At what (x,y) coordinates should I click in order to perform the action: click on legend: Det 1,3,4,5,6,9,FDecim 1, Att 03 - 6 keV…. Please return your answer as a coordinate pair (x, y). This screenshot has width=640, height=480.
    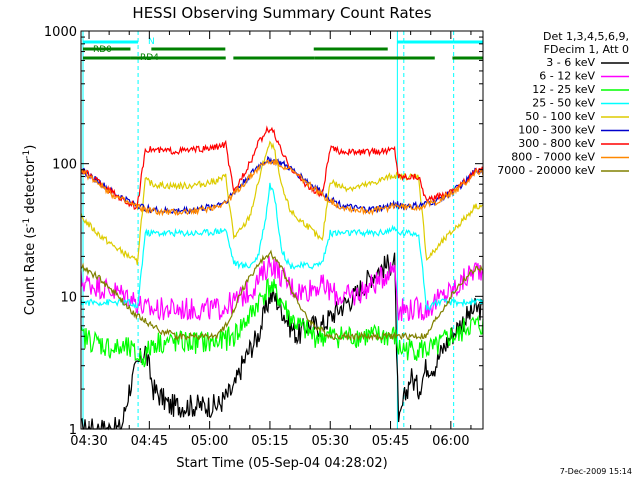
    Looking at the image, I should click on (563, 103).